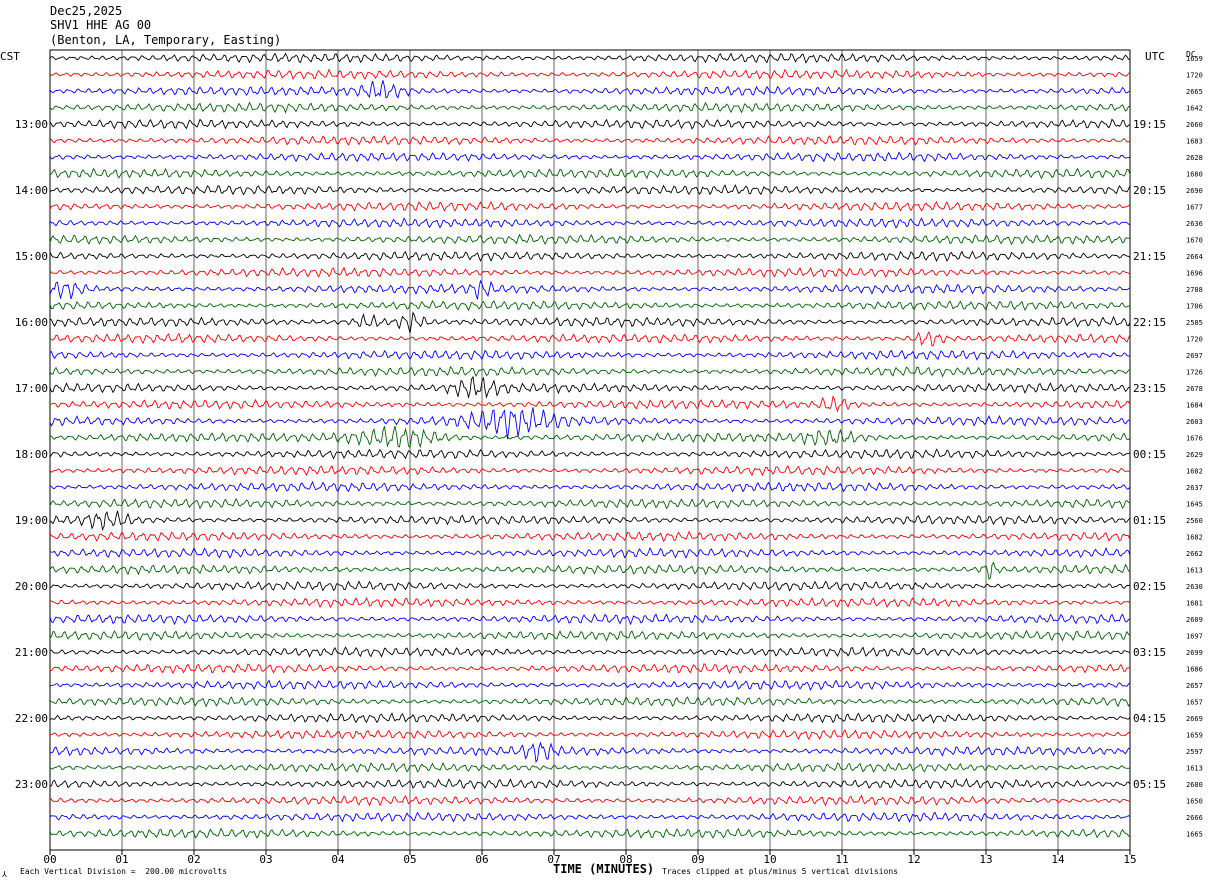 The image size is (1210, 886). What do you see at coordinates (769, 859) in the screenshot?
I see `x-tick-label: 10` at bounding box center [769, 859].